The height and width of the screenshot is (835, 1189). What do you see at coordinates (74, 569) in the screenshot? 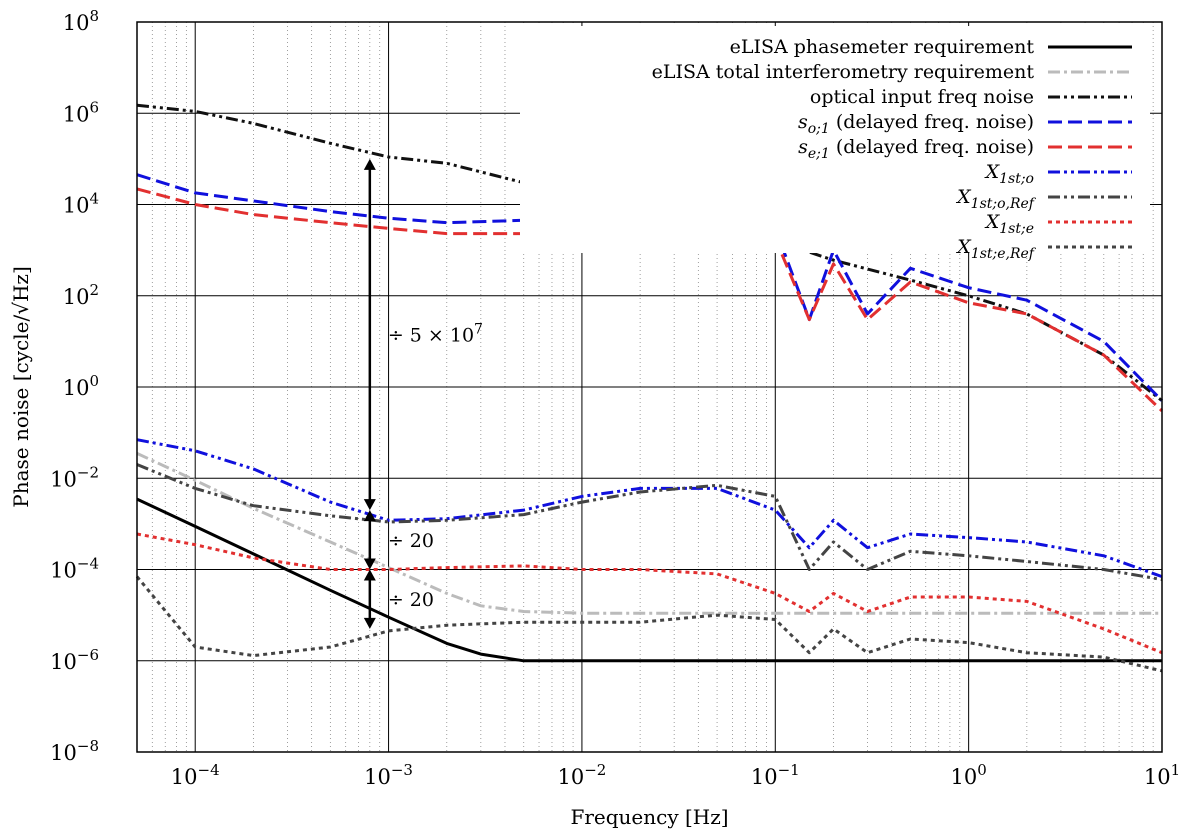
I see `y-tick-label: 10⁻⁴` at bounding box center [74, 569].